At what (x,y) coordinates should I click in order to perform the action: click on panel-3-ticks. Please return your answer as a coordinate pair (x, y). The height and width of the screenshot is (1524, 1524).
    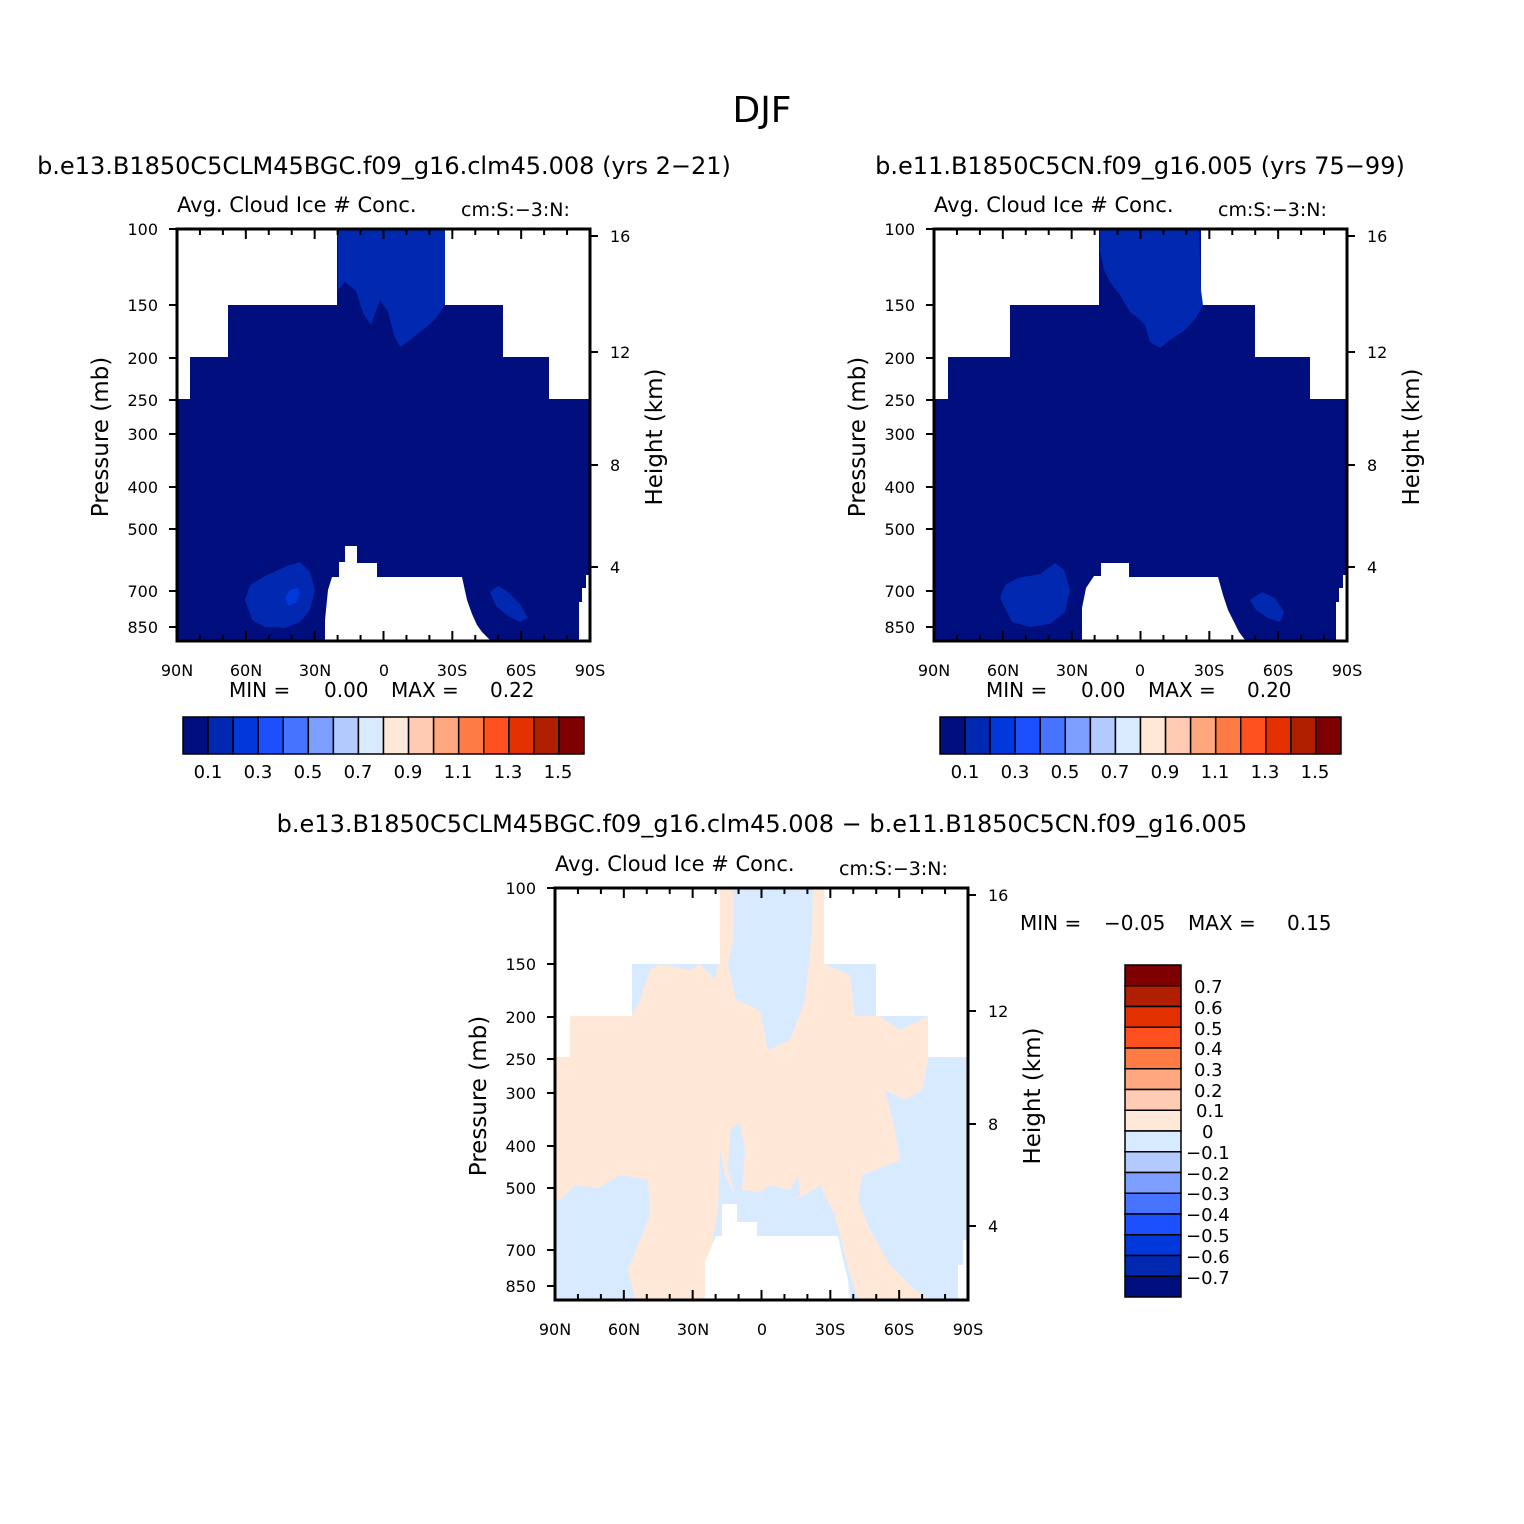
    Looking at the image, I should click on (761, 1093).